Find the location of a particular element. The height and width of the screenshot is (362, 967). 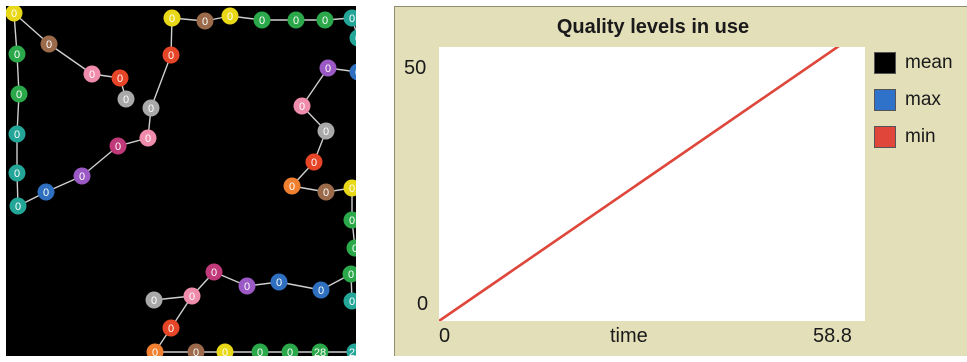

legend-item-min: min is located at coordinates (913, 136).